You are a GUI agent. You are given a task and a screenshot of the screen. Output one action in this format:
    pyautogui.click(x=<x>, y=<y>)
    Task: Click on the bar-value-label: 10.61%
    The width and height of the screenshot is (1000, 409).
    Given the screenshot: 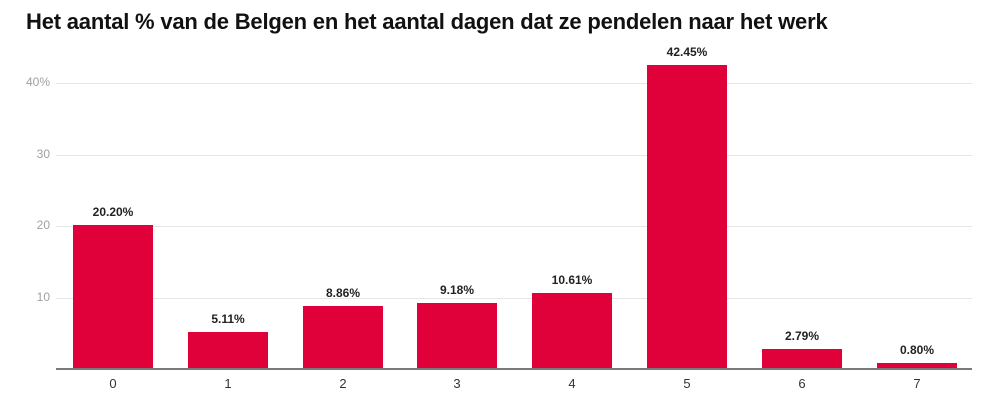 What is the action you would take?
    pyautogui.click(x=572, y=280)
    